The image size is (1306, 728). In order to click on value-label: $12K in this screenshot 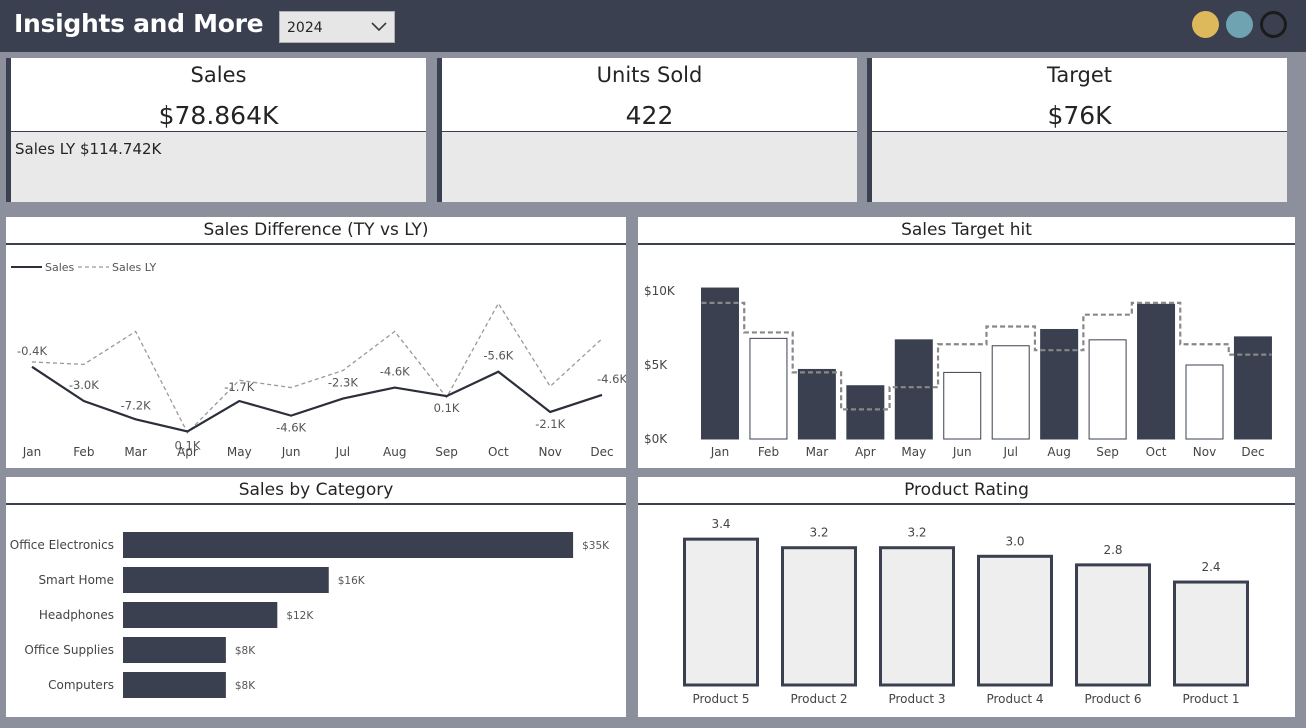, I will do `click(300, 616)`.